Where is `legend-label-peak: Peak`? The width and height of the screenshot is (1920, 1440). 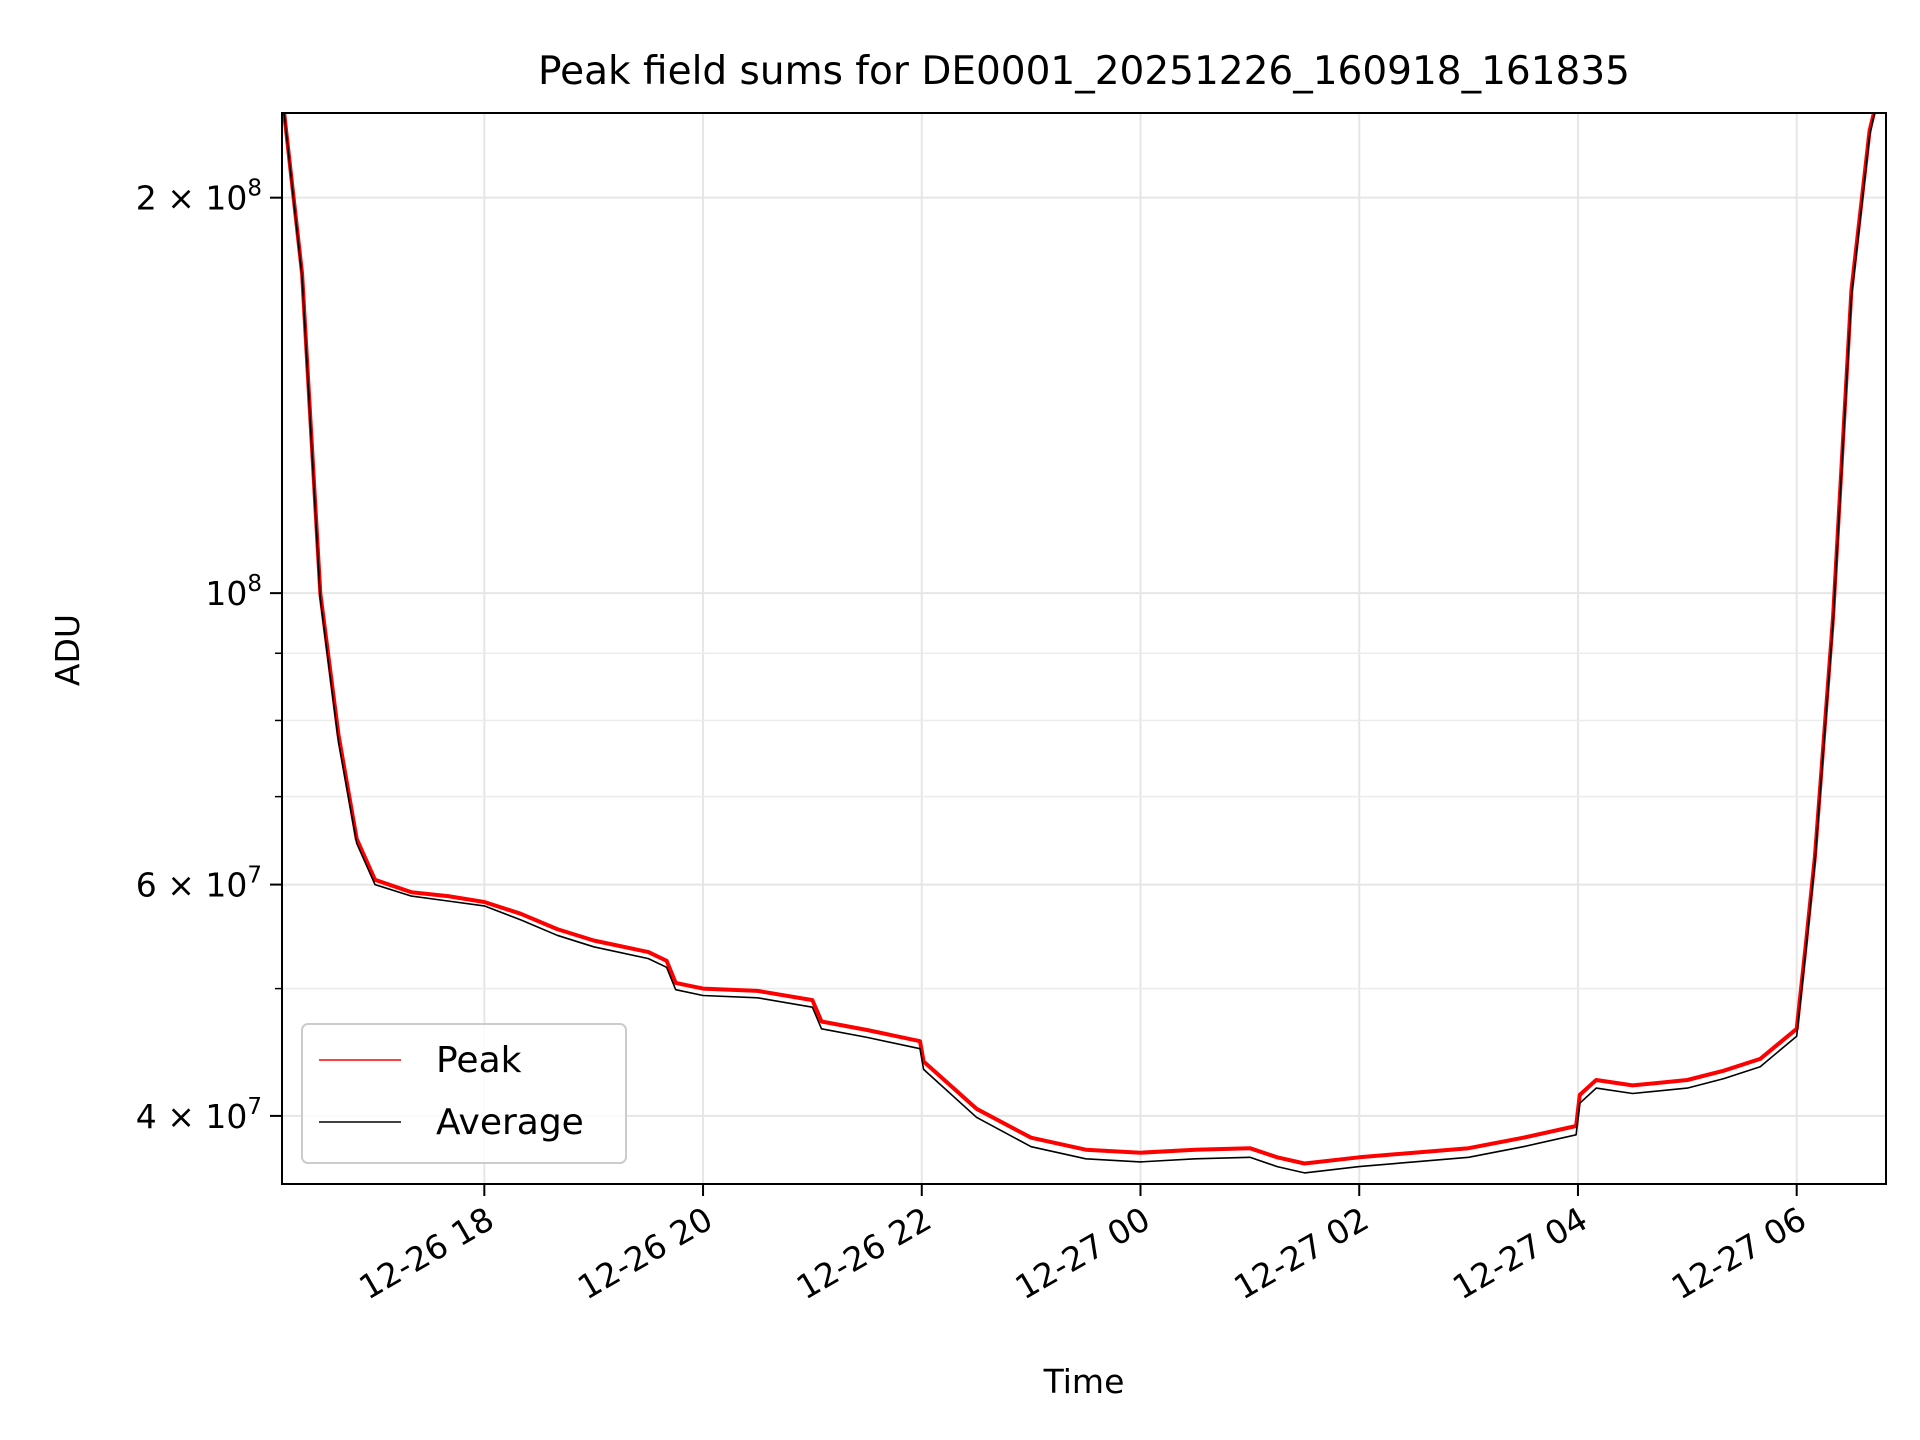
legend-label-peak: Peak is located at coordinates (479, 1060).